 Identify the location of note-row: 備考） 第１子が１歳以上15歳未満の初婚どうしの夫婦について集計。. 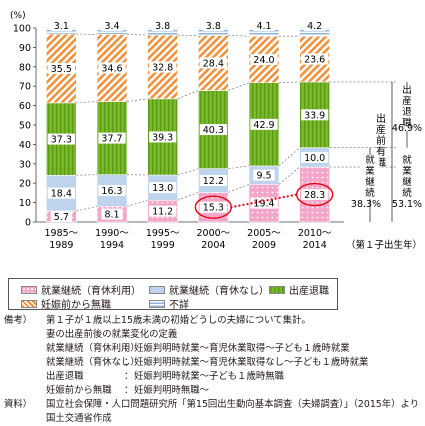
(213, 321).